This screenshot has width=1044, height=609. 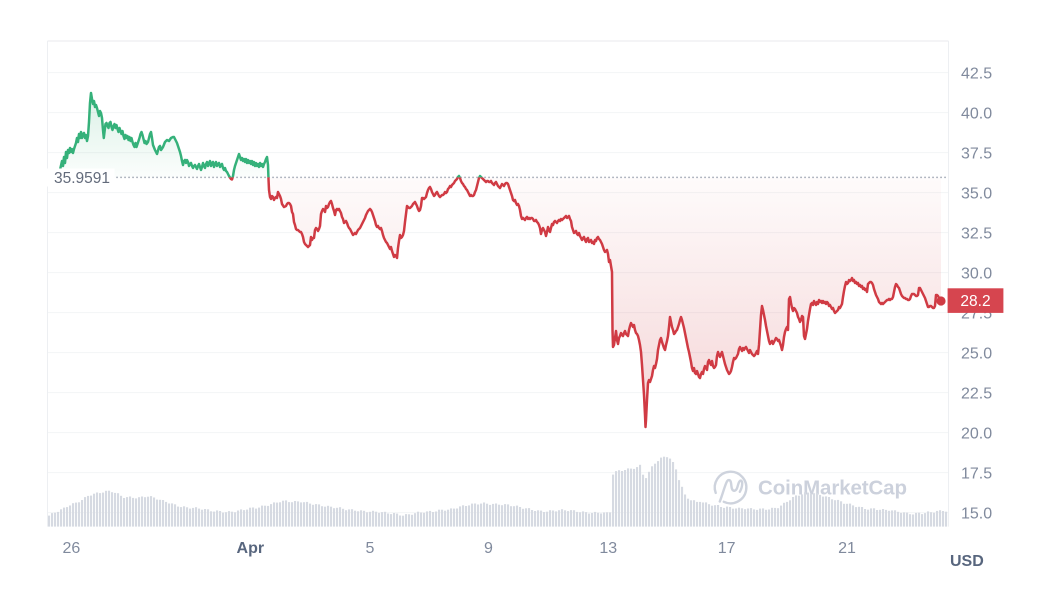 What do you see at coordinates (251, 548) in the screenshot?
I see `svg-text: Apr` at bounding box center [251, 548].